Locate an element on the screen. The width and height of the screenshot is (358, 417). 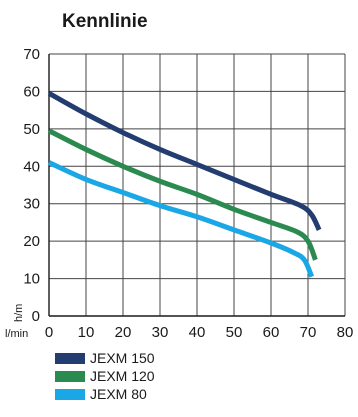
y-tick-label: 60 is located at coordinates (31, 91).